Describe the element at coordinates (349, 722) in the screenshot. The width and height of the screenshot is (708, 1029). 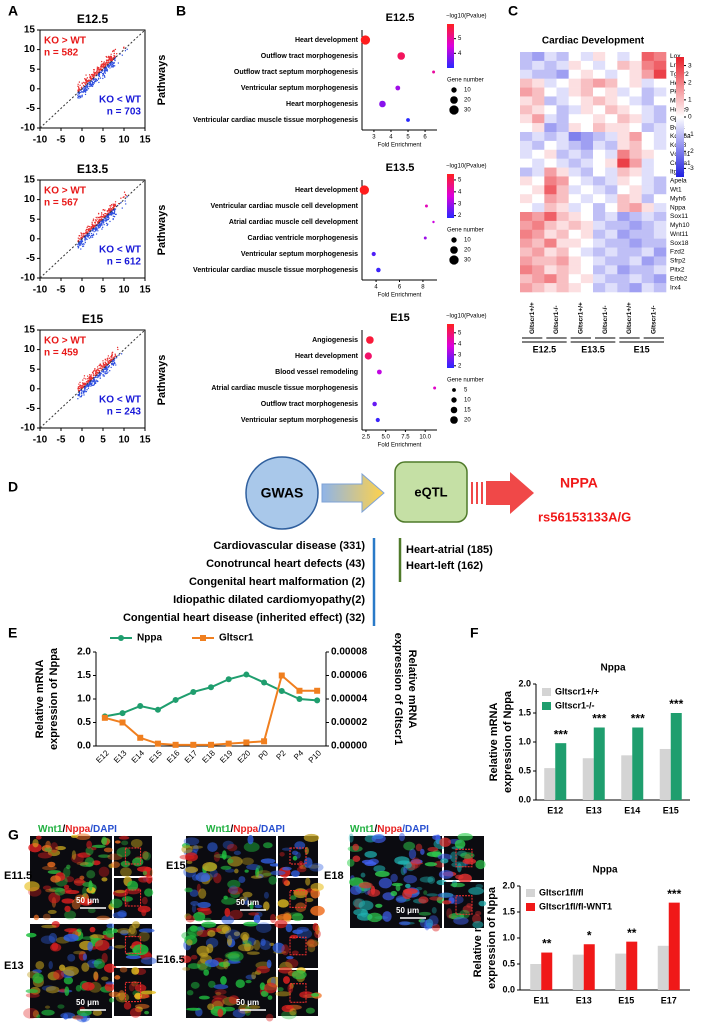
I see `y2-tick-label: 0.00002` at that location.